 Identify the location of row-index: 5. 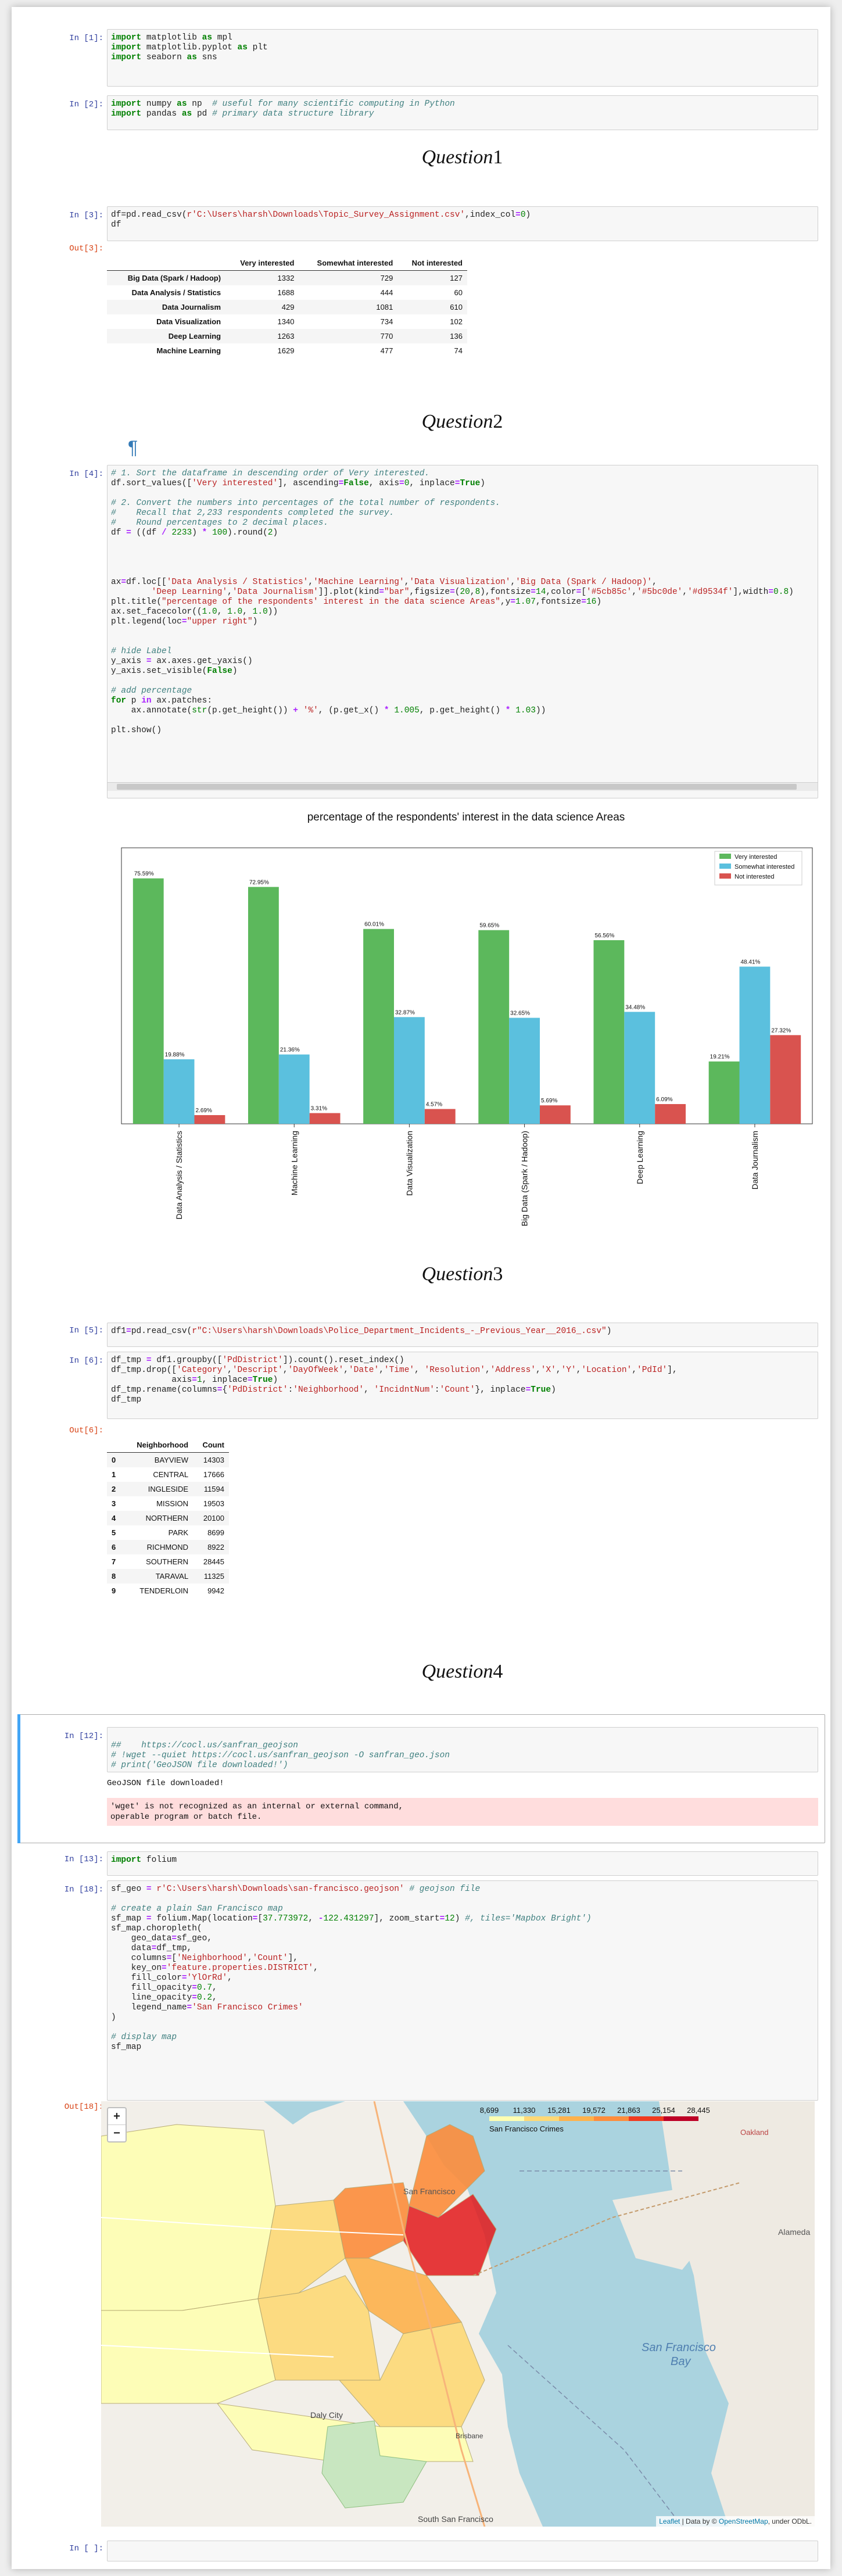
(114, 1532).